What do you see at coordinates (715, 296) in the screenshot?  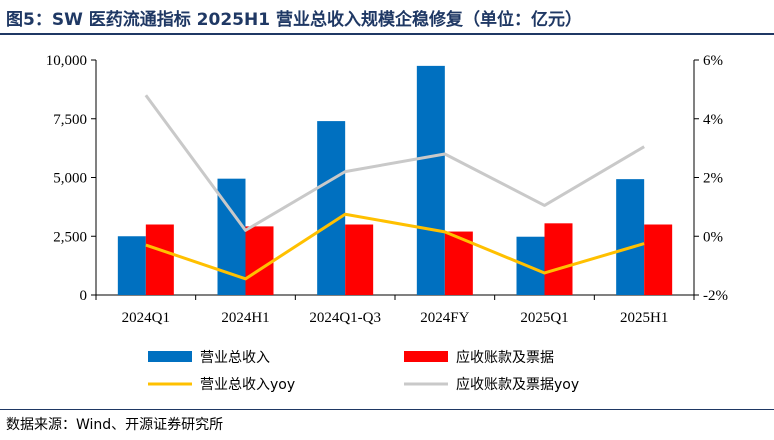 I see `right-tick-label: -2%` at bounding box center [715, 296].